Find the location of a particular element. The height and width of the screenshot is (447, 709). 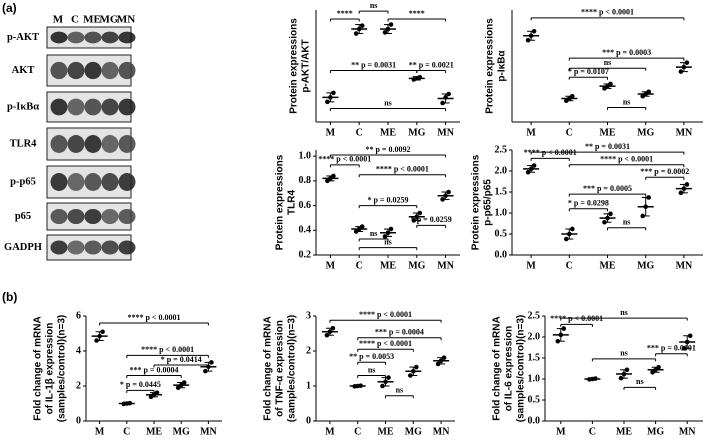

y-tick-label: 0 is located at coordinates (308, 420).